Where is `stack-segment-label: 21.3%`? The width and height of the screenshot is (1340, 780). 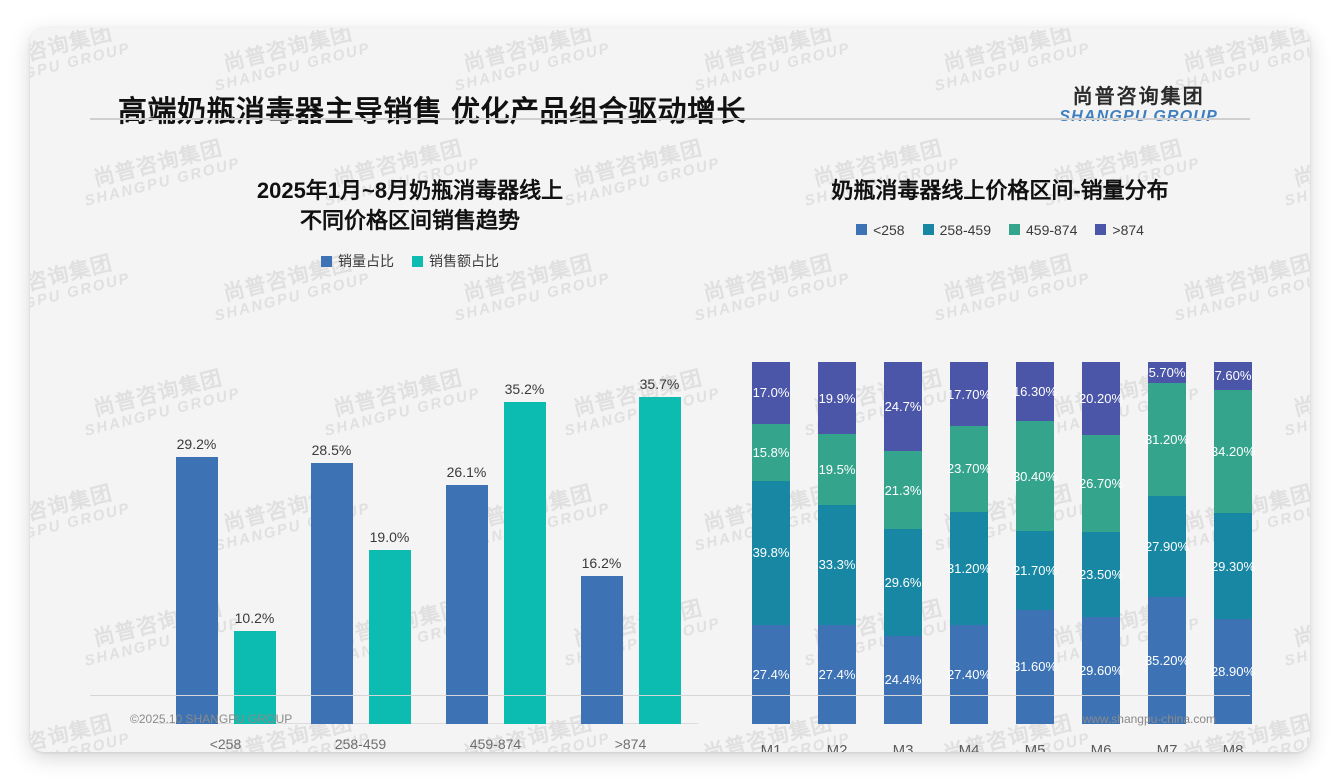
stack-segment-label: 21.3% is located at coordinates (903, 490).